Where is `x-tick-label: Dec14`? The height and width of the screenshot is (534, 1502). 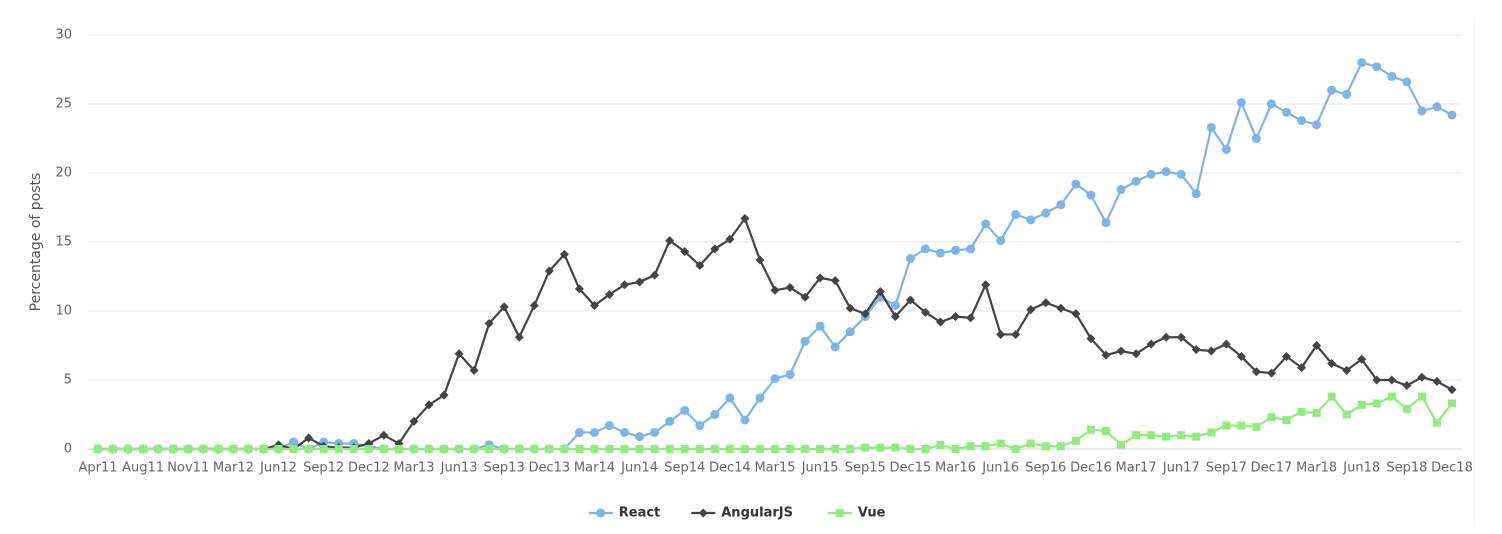
x-tick-label: Dec14 is located at coordinates (730, 468).